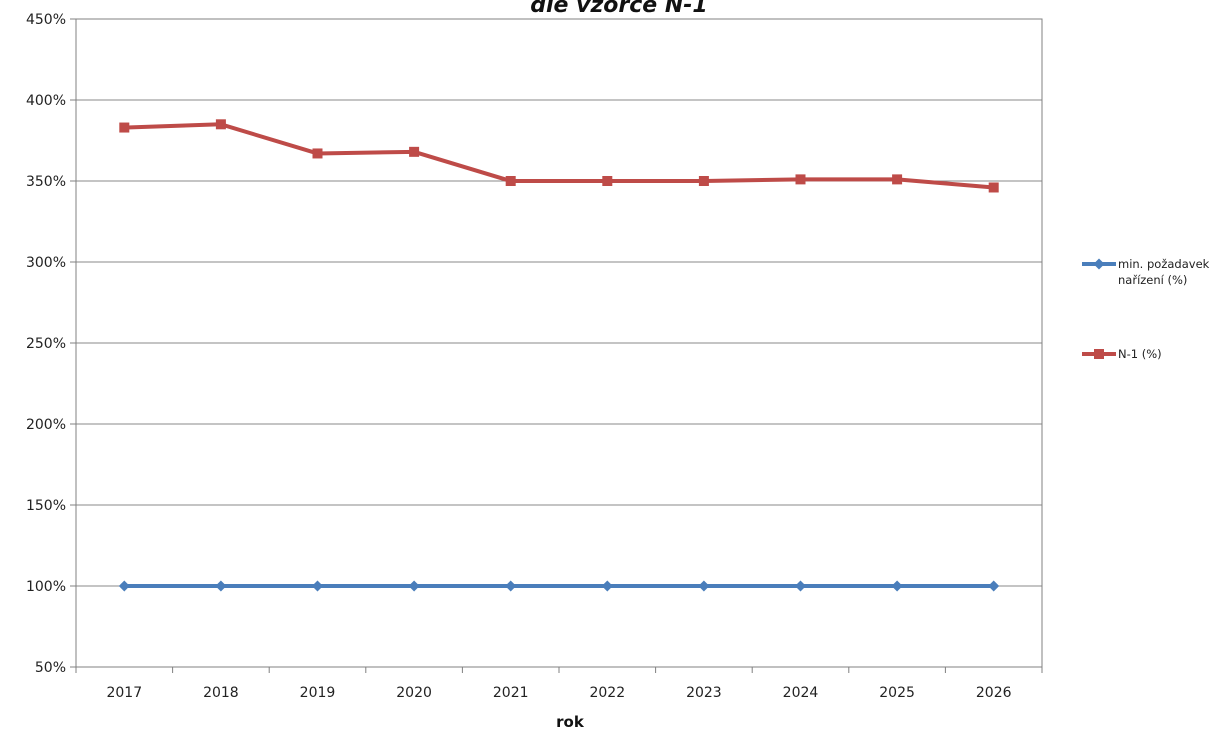 The height and width of the screenshot is (731, 1223). I want to click on y-tick-label: 450%, so click(46, 20).